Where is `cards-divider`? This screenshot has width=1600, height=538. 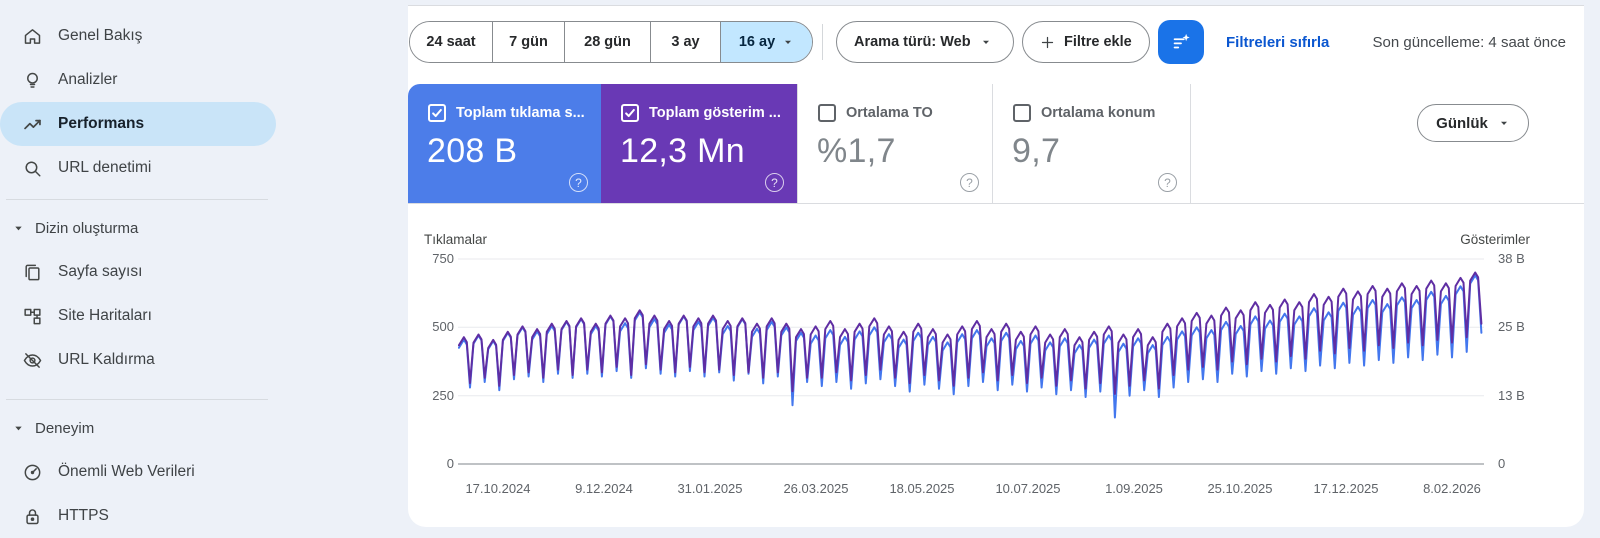 cards-divider is located at coordinates (1190, 143).